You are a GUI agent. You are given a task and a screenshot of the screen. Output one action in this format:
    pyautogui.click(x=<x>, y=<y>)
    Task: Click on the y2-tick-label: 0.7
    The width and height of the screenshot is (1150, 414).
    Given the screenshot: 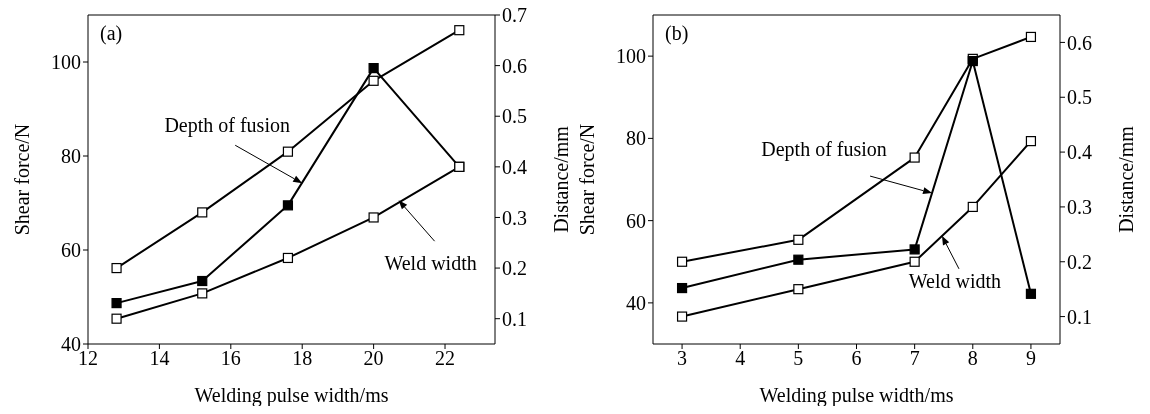 What is the action you would take?
    pyautogui.click(x=514, y=15)
    